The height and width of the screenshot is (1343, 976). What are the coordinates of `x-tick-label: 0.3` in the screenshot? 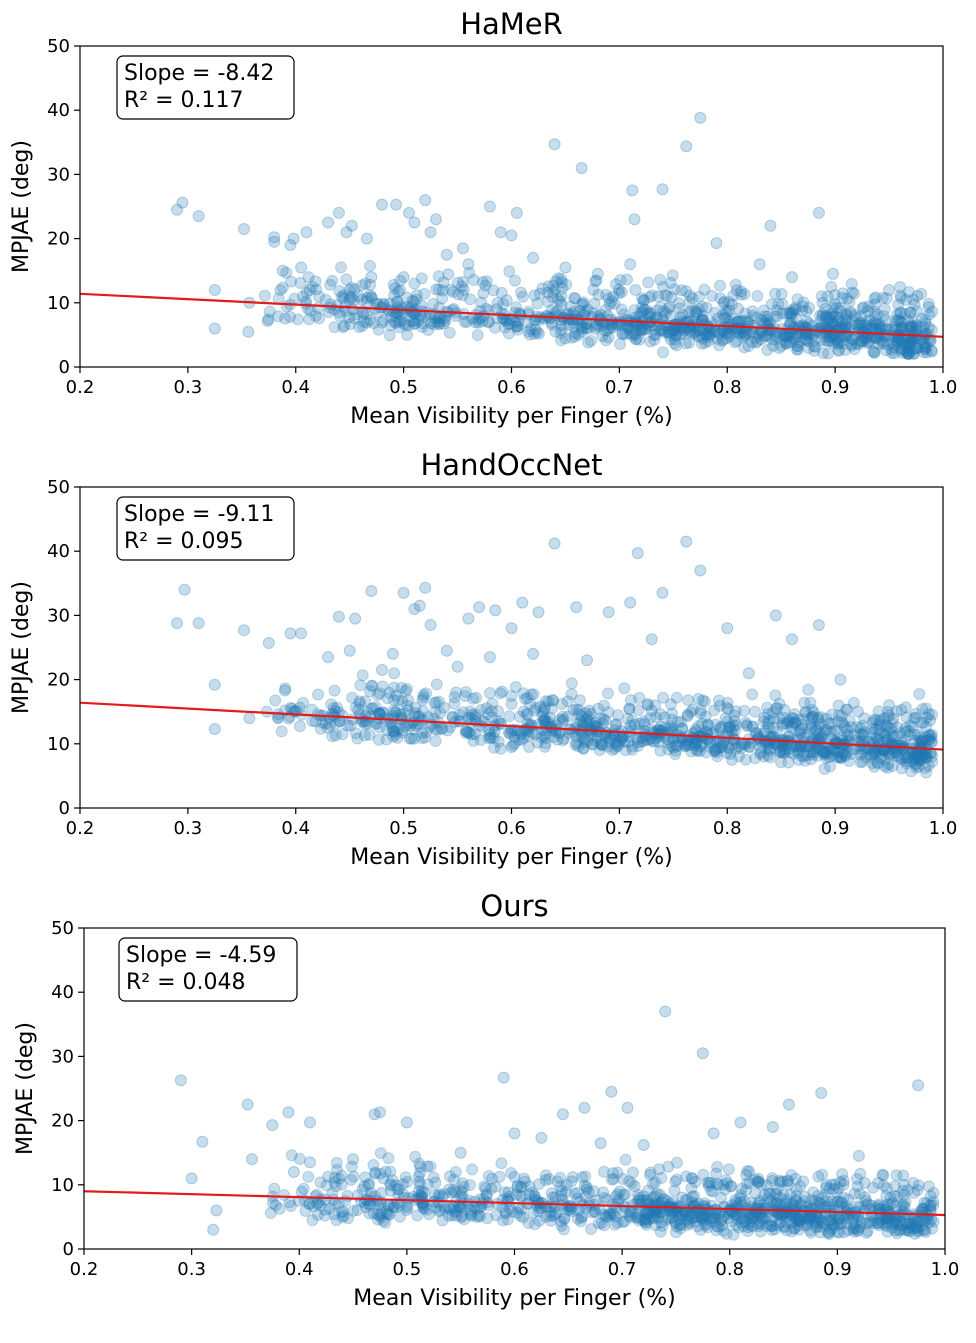 It's located at (191, 1269).